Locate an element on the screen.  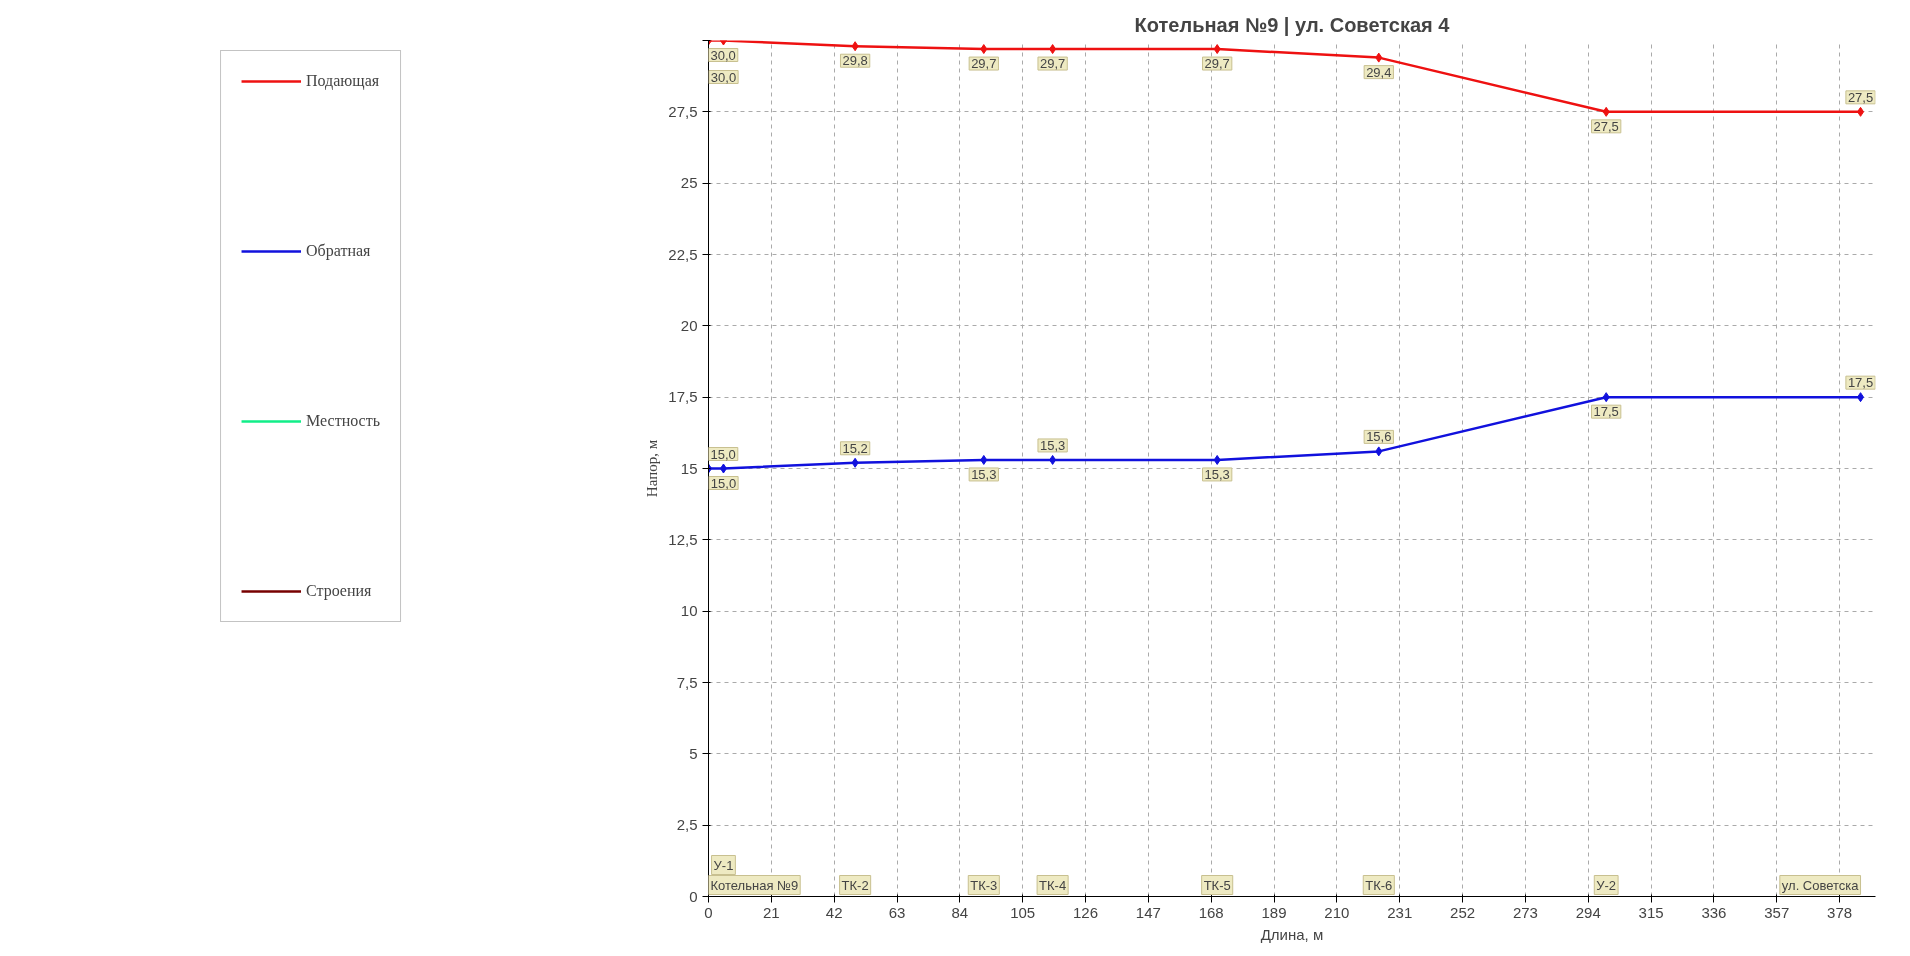
x-tick-label: 210 is located at coordinates (1337, 912).